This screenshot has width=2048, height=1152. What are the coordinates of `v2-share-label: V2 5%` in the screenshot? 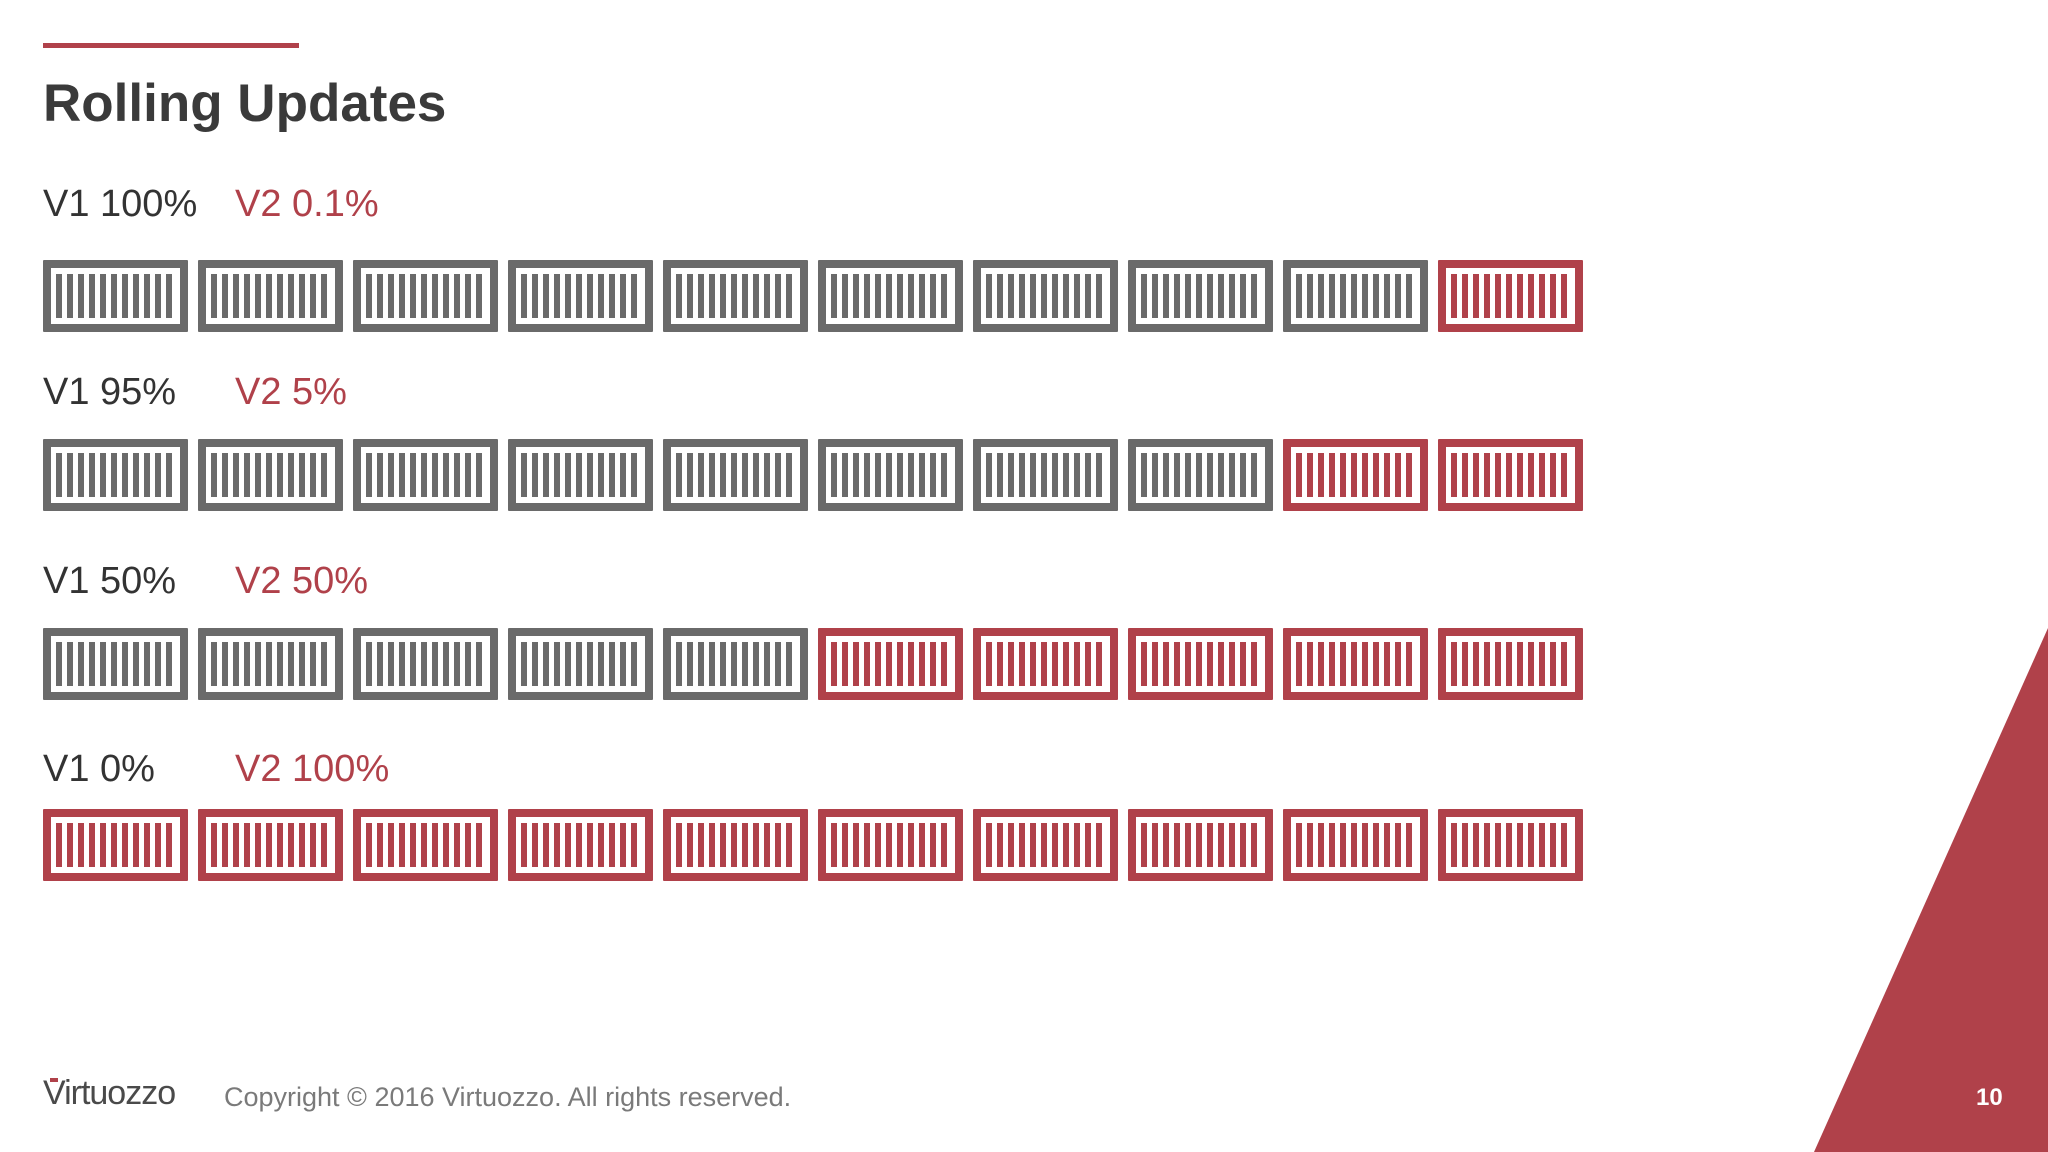 It's located at (291, 392).